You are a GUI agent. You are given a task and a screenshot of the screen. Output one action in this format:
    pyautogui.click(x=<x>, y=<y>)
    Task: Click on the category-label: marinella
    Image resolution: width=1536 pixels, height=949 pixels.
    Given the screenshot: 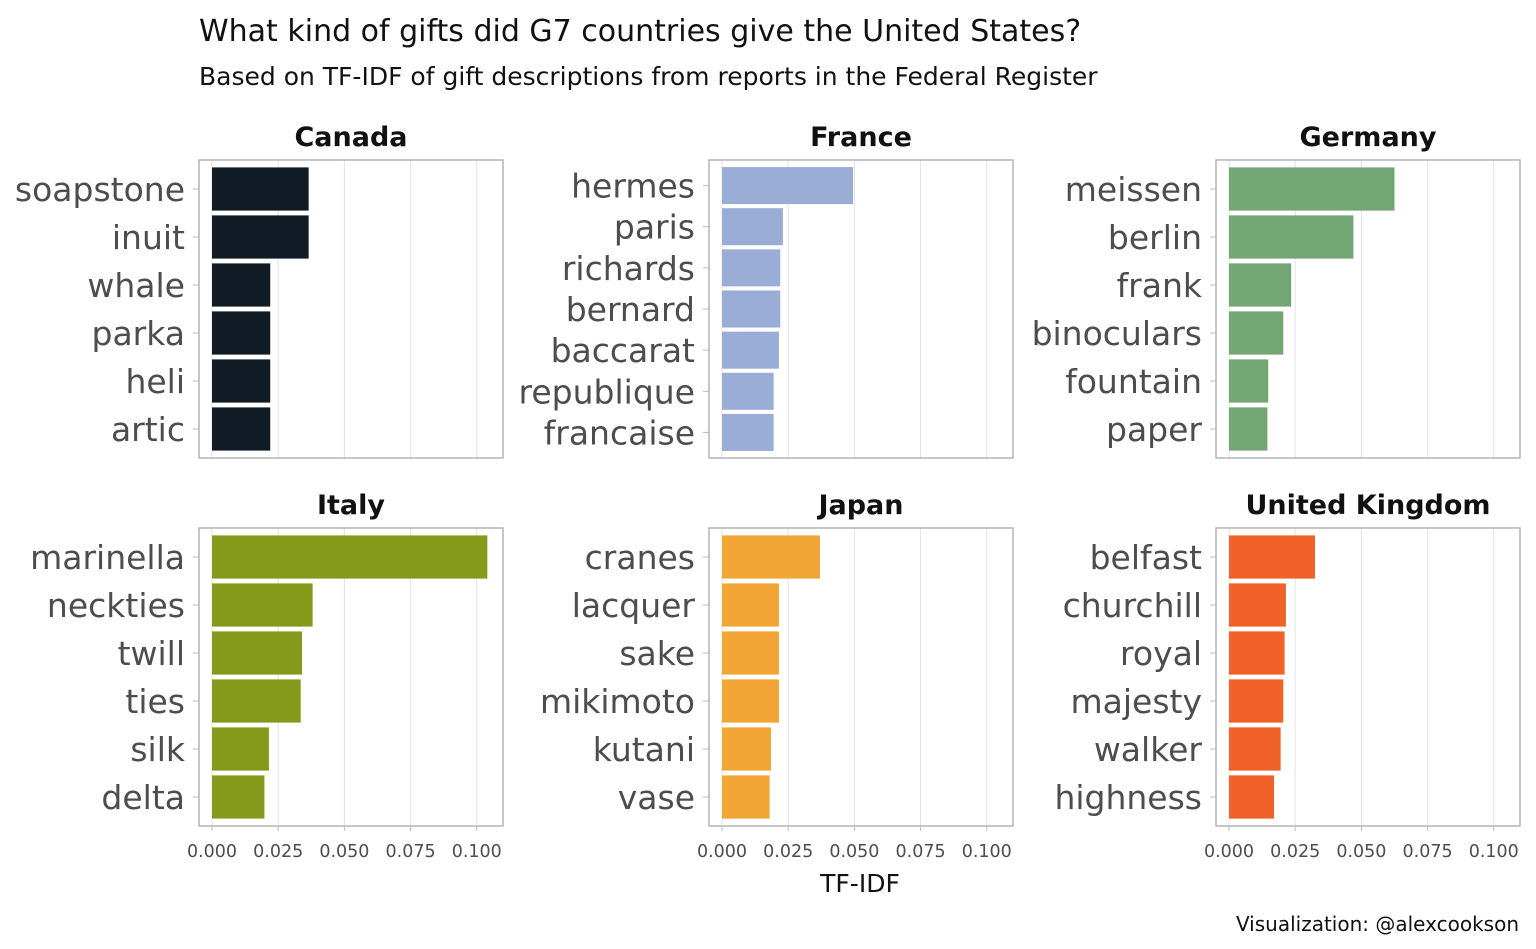 What is the action you would take?
    pyautogui.click(x=107, y=557)
    